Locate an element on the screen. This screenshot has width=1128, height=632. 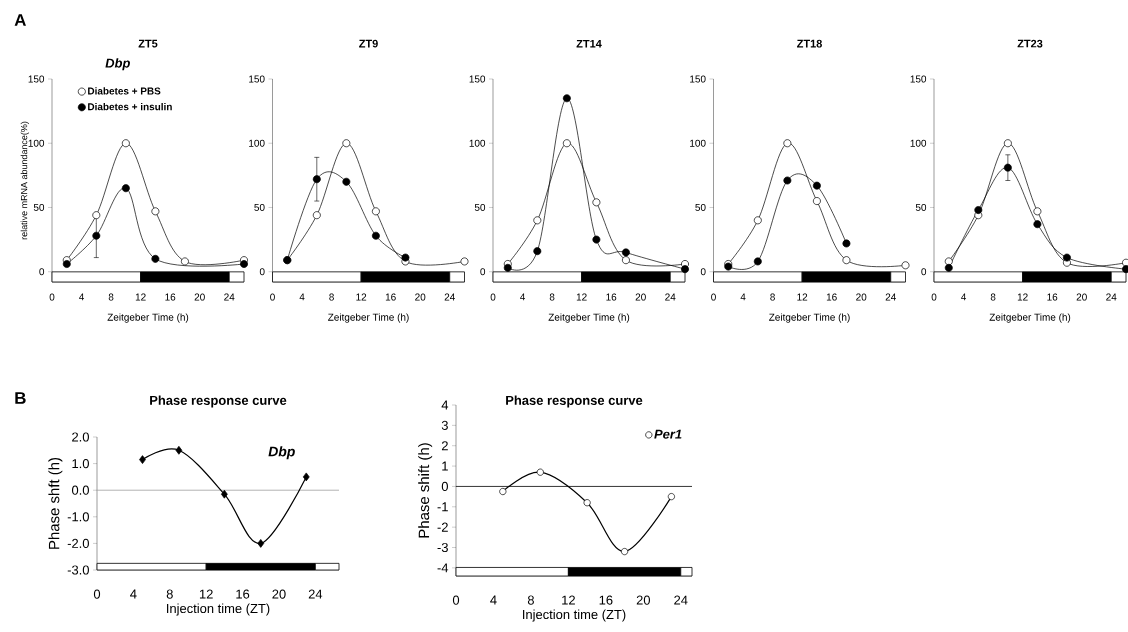
annotation: Dbp is located at coordinates (281, 453).